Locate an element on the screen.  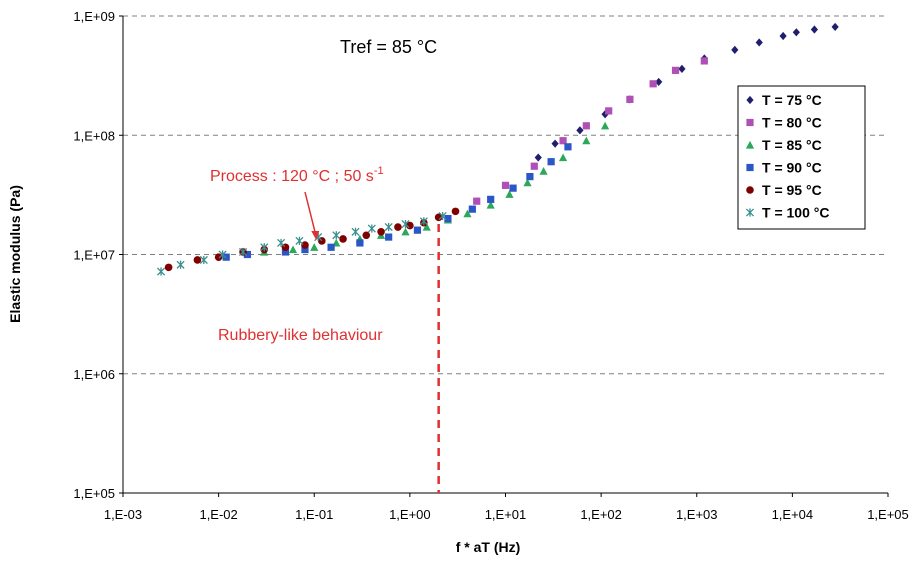
rubbery-label: Rubbery-like behaviour is located at coordinates (300, 335).